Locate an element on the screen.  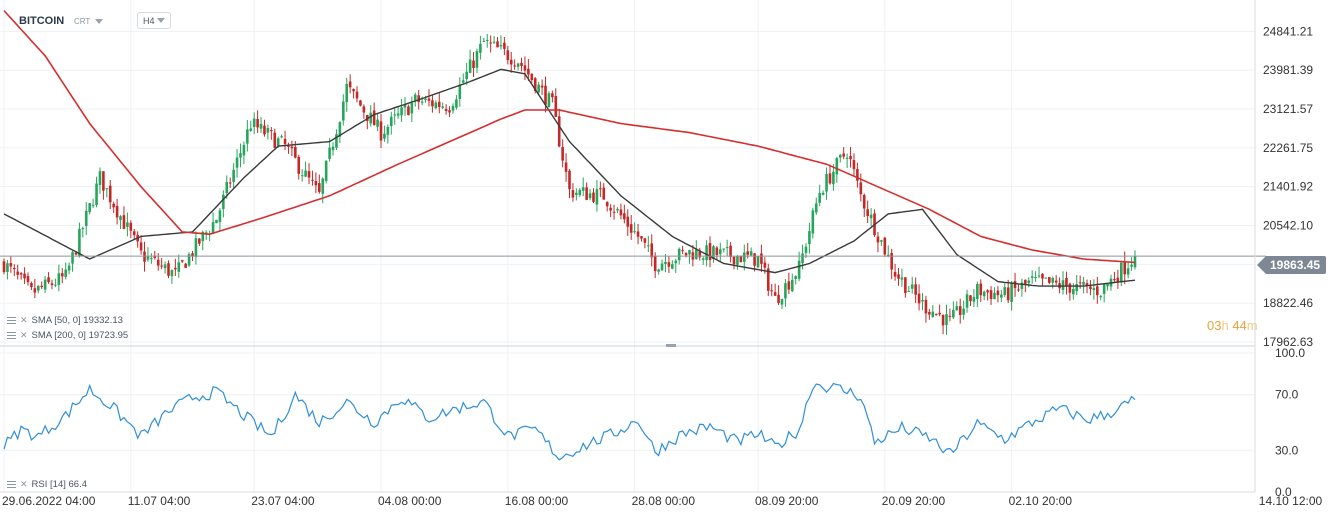
time-tick-label: 20.09 20:00 is located at coordinates (914, 501).